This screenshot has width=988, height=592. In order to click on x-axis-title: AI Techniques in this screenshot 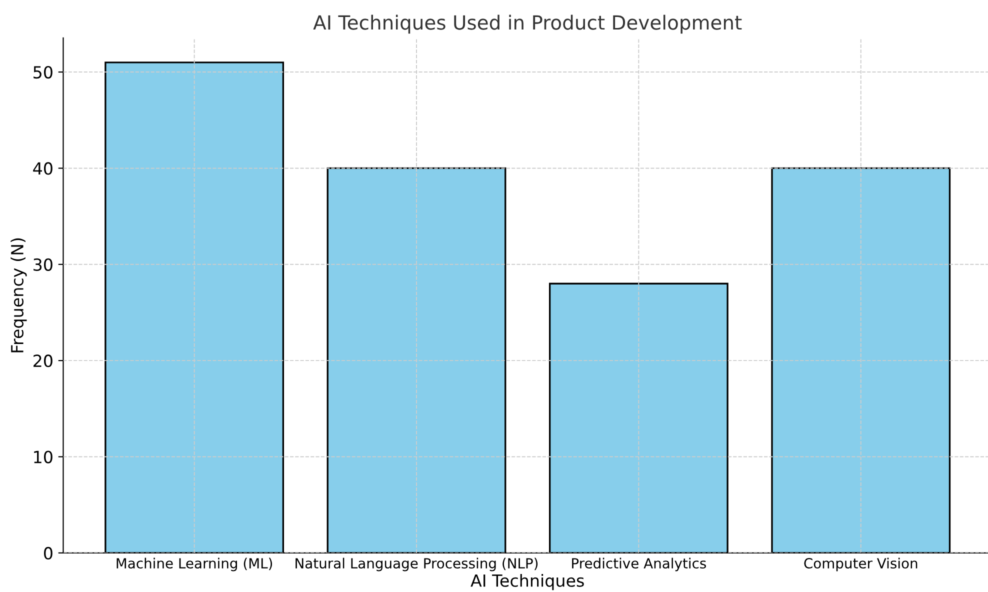, I will do `click(527, 582)`.